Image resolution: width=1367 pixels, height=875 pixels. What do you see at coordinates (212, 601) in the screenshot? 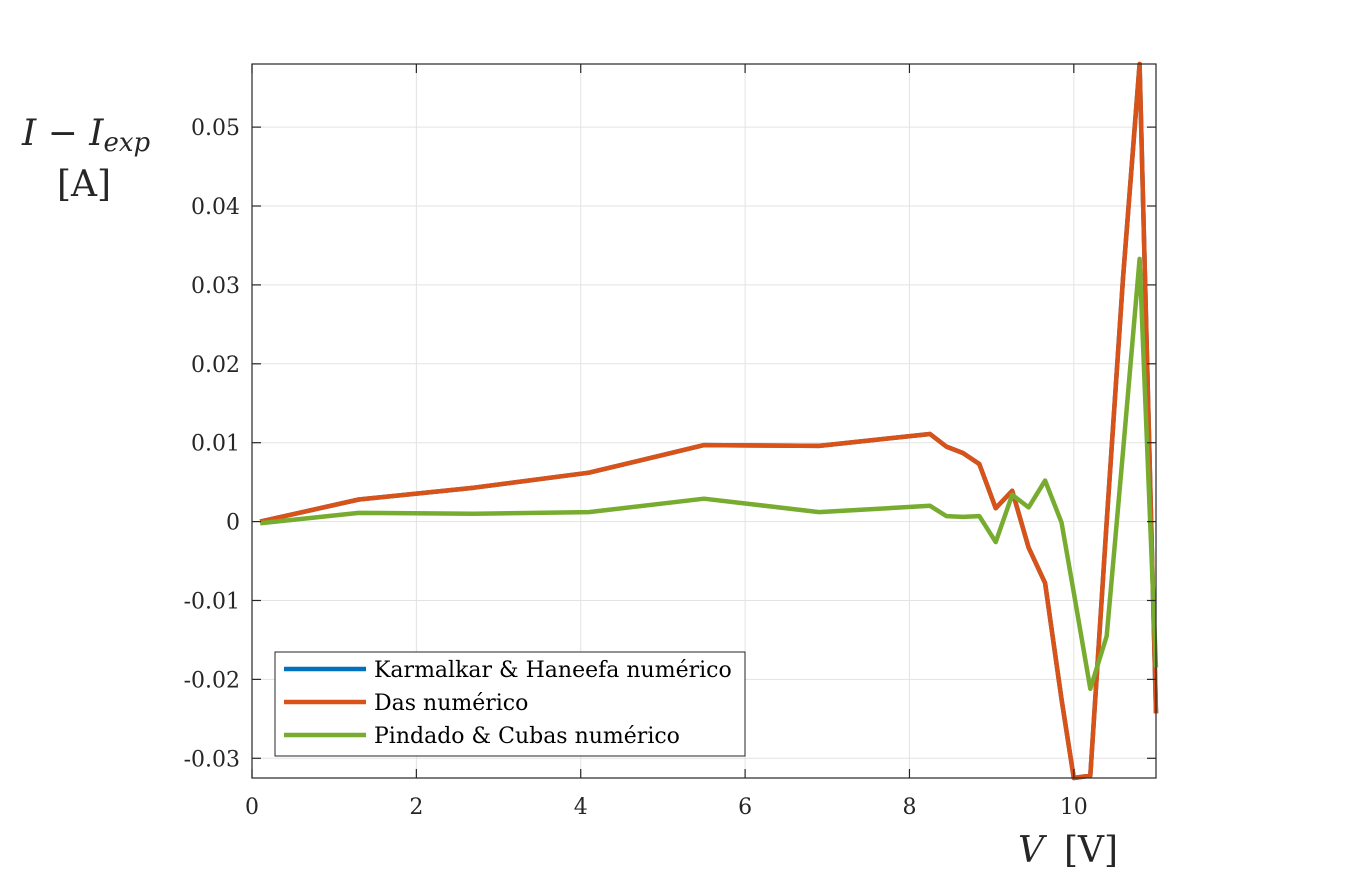
I see `y-tick-label: -0.01` at bounding box center [212, 601].